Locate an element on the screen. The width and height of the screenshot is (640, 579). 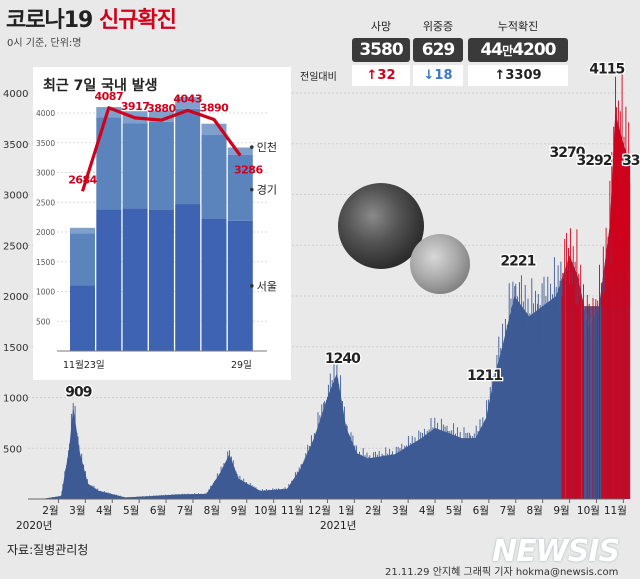
x-tick-label: 1월 is located at coordinates (346, 511).